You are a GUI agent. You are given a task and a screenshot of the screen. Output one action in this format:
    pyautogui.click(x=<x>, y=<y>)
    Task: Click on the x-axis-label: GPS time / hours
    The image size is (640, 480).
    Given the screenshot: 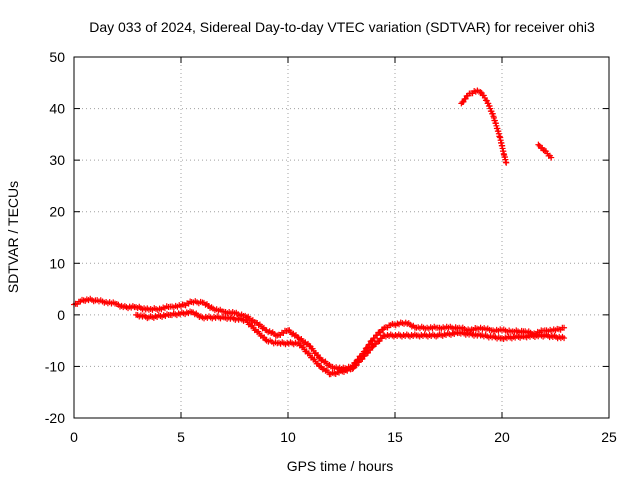 What is the action you would take?
    pyautogui.click(x=340, y=466)
    